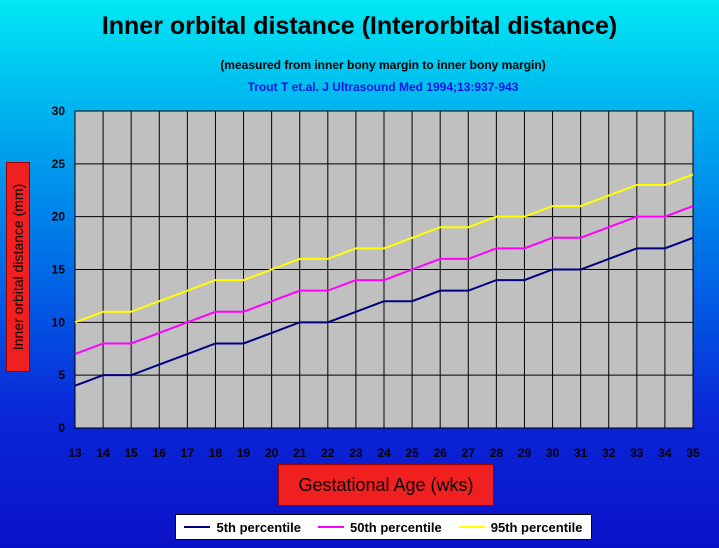  What do you see at coordinates (330, 527) in the screenshot?
I see `legend-swatch-50th` at bounding box center [330, 527].